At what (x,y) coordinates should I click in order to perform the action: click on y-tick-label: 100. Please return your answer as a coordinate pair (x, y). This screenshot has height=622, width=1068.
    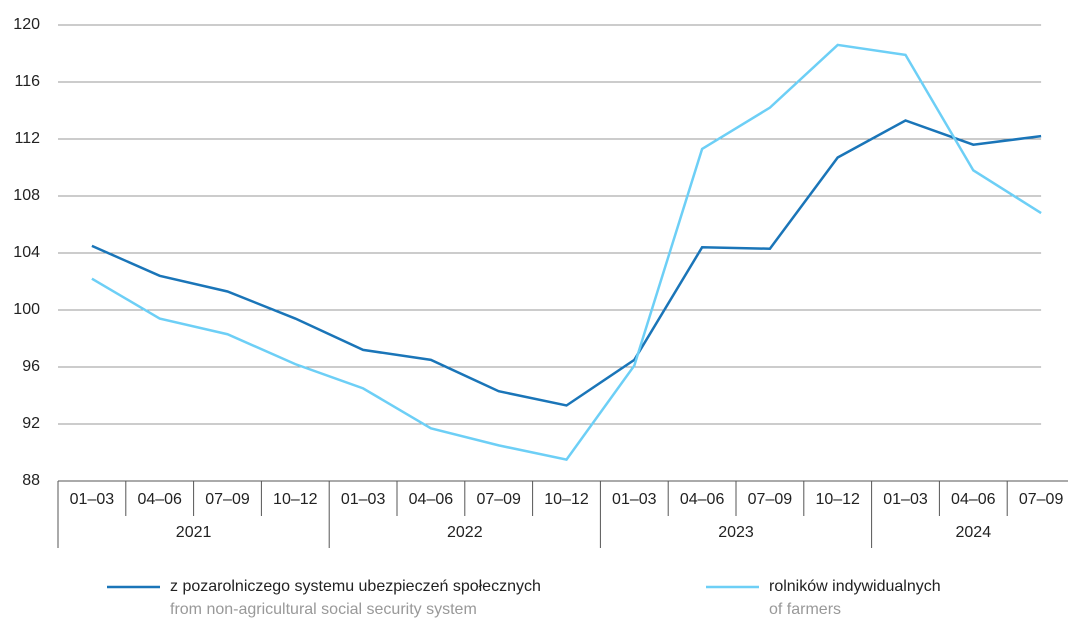
    Looking at the image, I should click on (26, 309).